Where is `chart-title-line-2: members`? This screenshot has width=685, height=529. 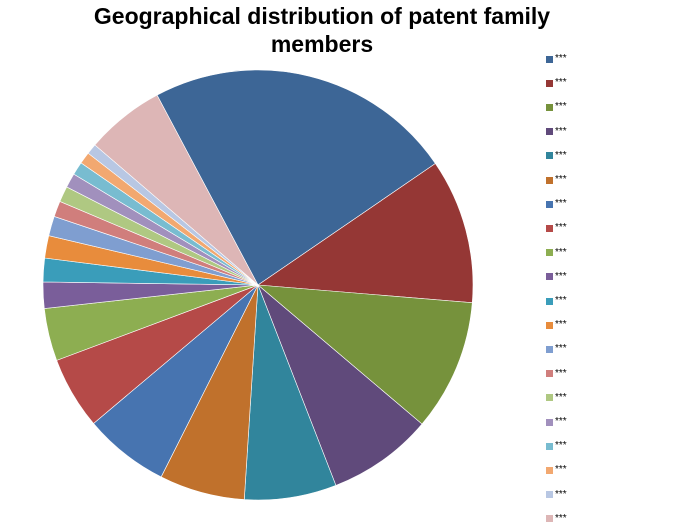 chart-title-line-2: members is located at coordinates (322, 44).